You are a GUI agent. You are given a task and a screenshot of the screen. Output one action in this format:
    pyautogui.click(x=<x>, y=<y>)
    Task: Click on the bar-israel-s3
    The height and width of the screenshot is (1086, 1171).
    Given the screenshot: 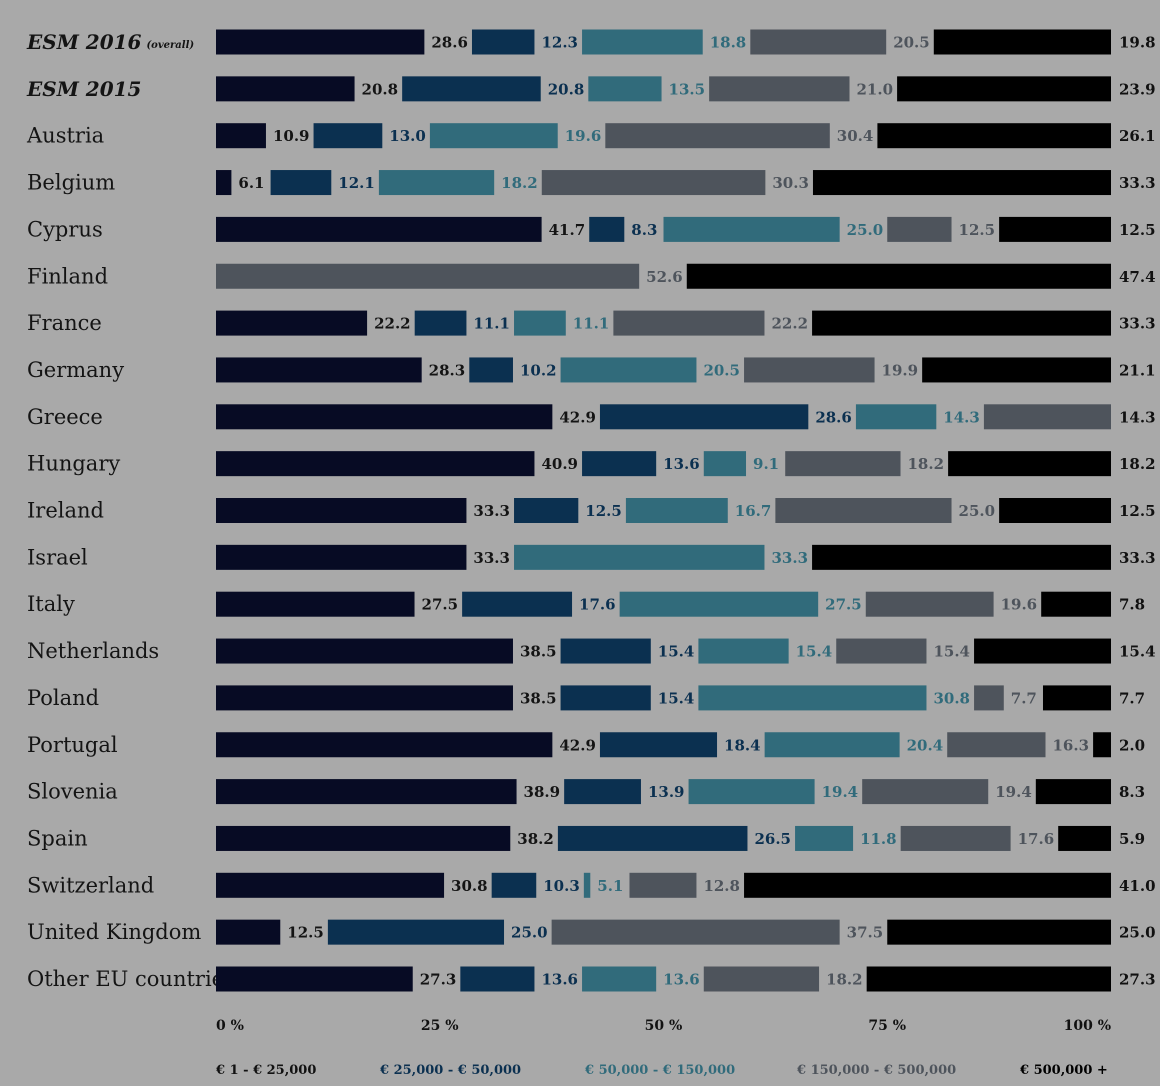 What is the action you would take?
    pyautogui.click(x=639, y=557)
    